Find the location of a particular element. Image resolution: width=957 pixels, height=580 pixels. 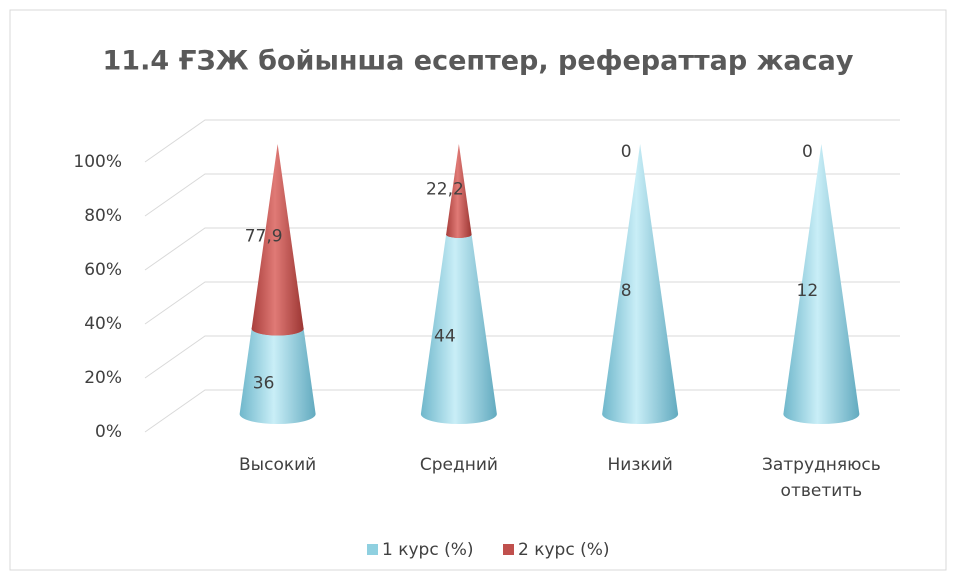

data-label: 77,9 is located at coordinates (264, 236).